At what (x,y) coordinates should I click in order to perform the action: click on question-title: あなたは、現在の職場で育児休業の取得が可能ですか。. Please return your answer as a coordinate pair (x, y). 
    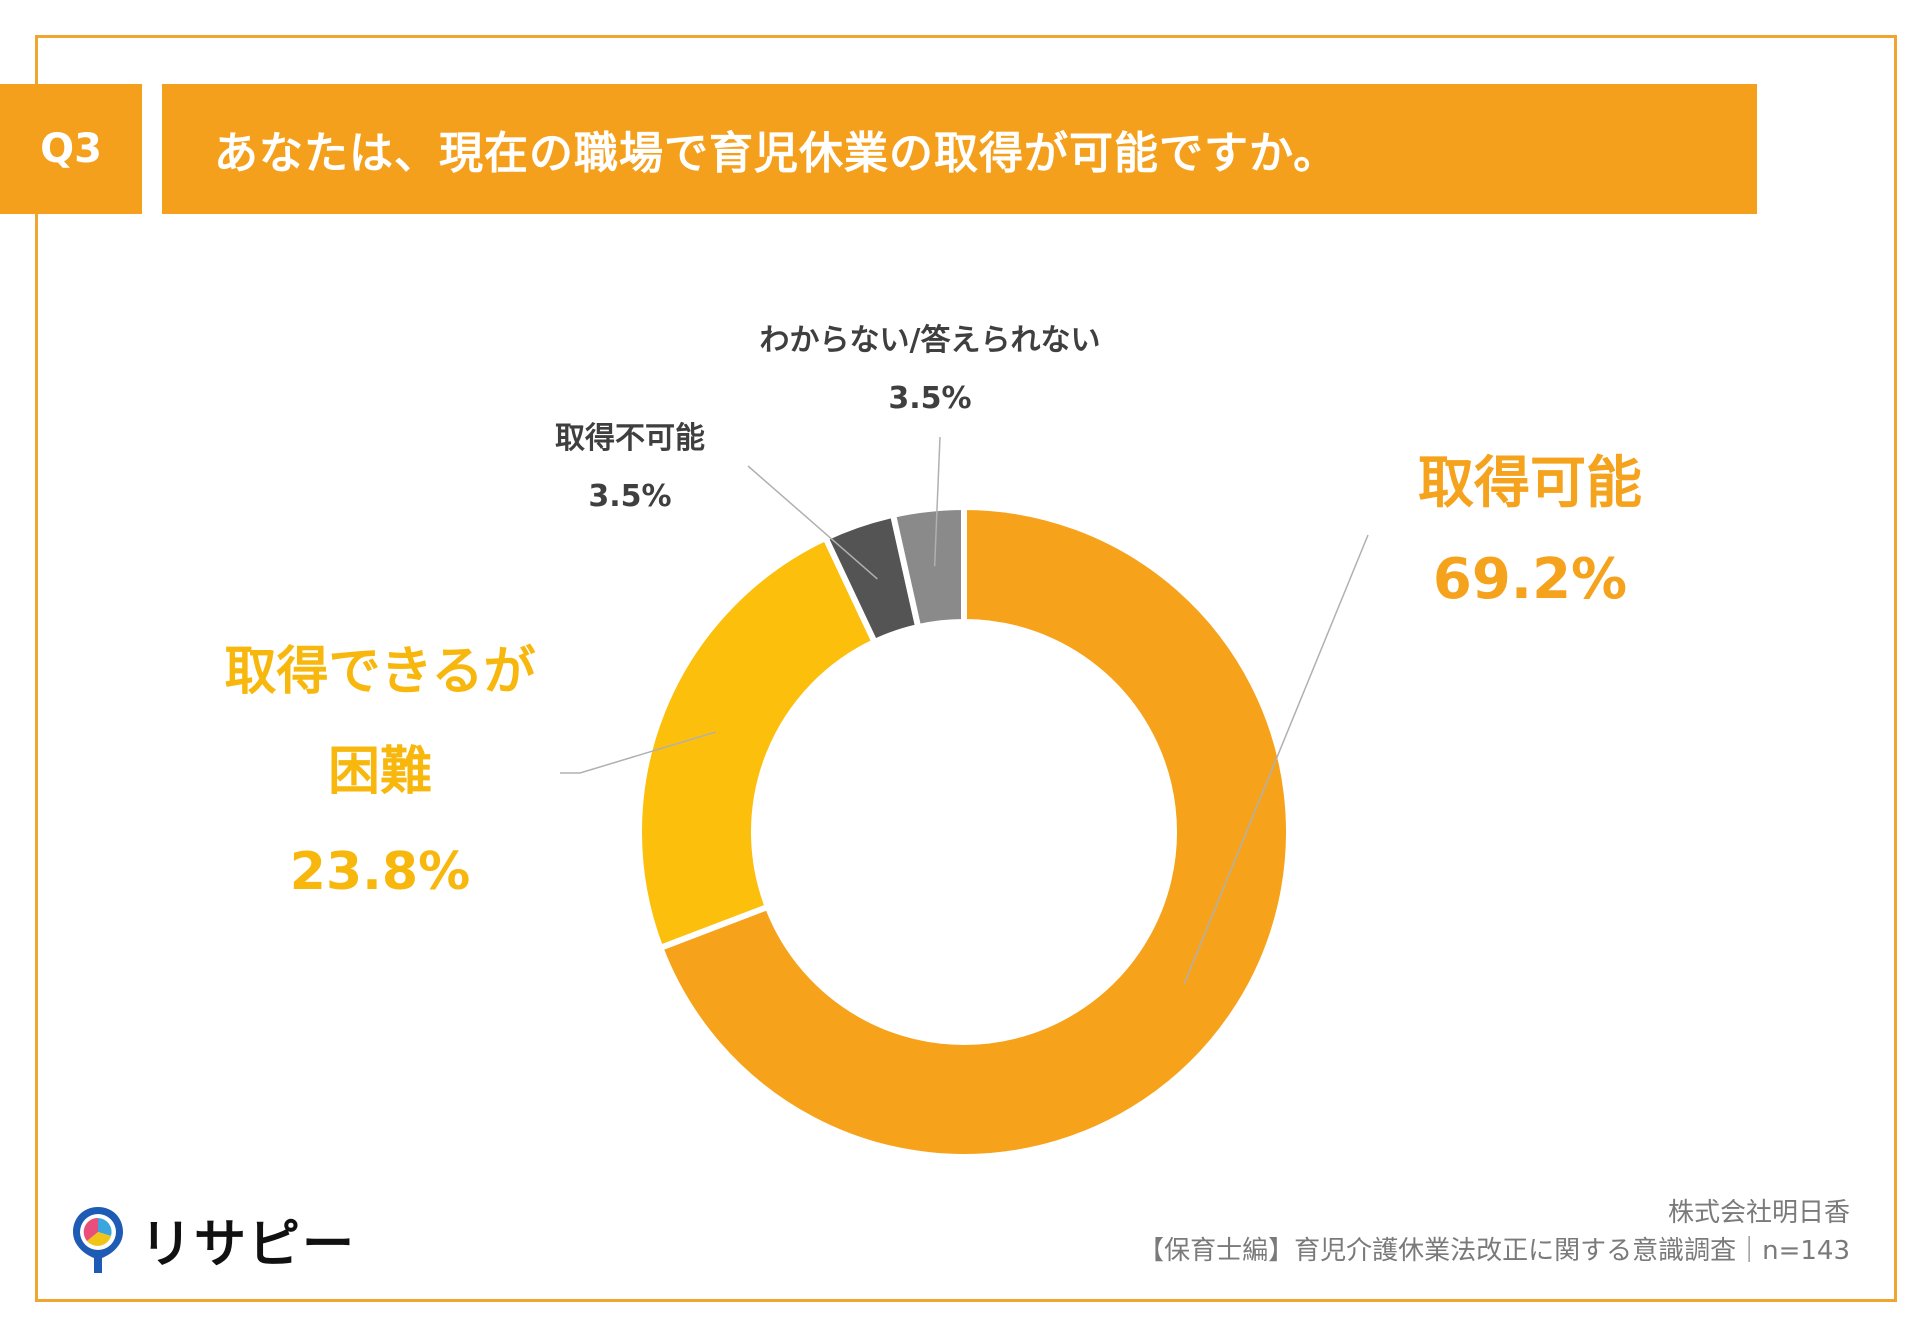
    Looking at the image, I should click on (959, 149).